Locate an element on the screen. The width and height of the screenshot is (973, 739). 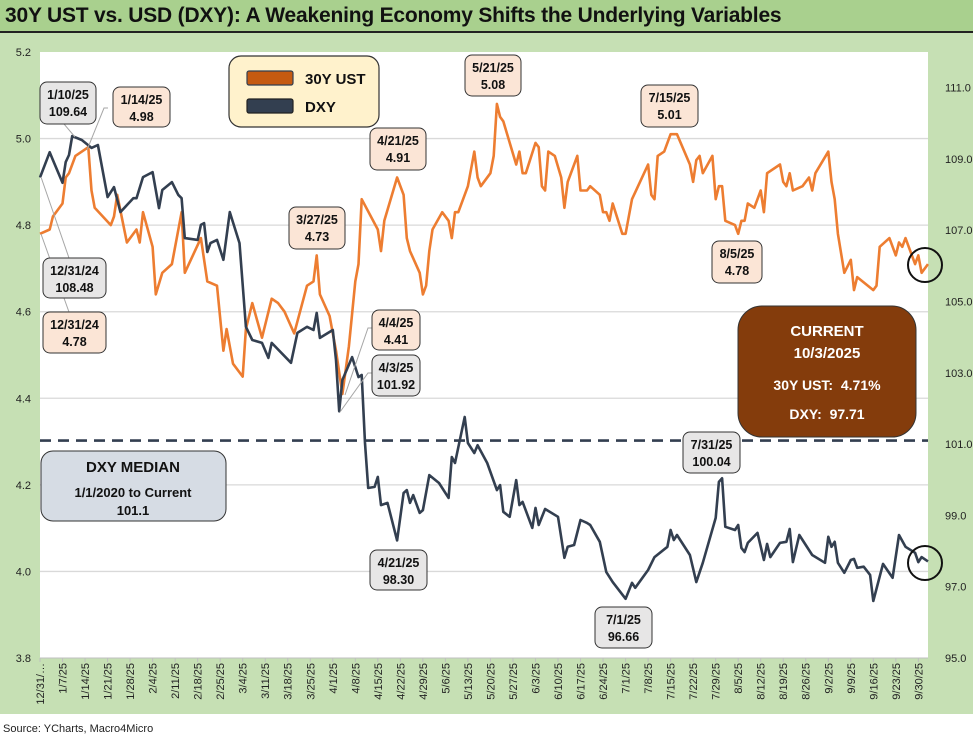
annotation-ust: 1/14/25 4.98 is located at coordinates (141, 107).